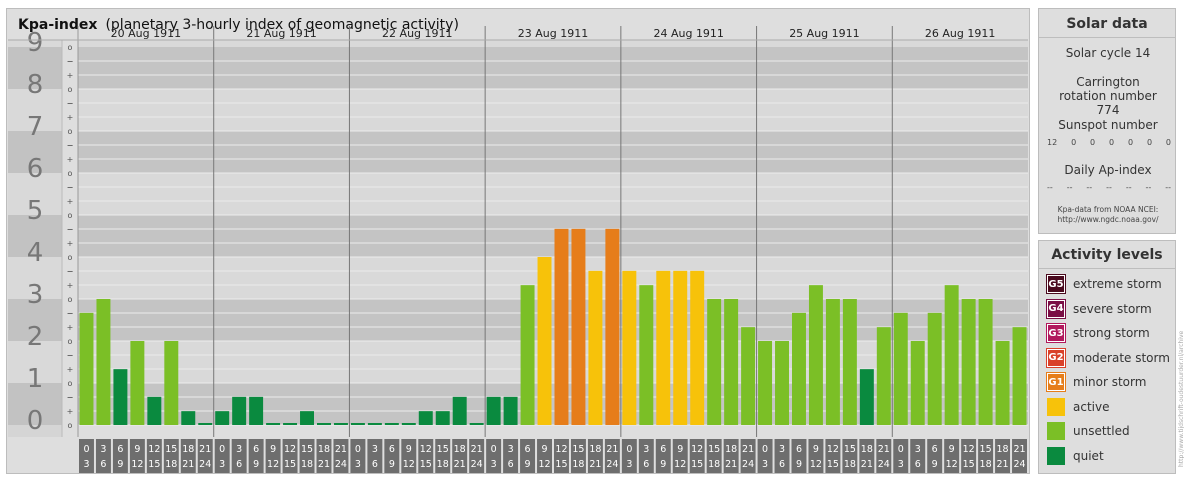 The width and height of the screenshot is (1184, 480). I want to click on legend-label: severe storm, so click(1112, 308).